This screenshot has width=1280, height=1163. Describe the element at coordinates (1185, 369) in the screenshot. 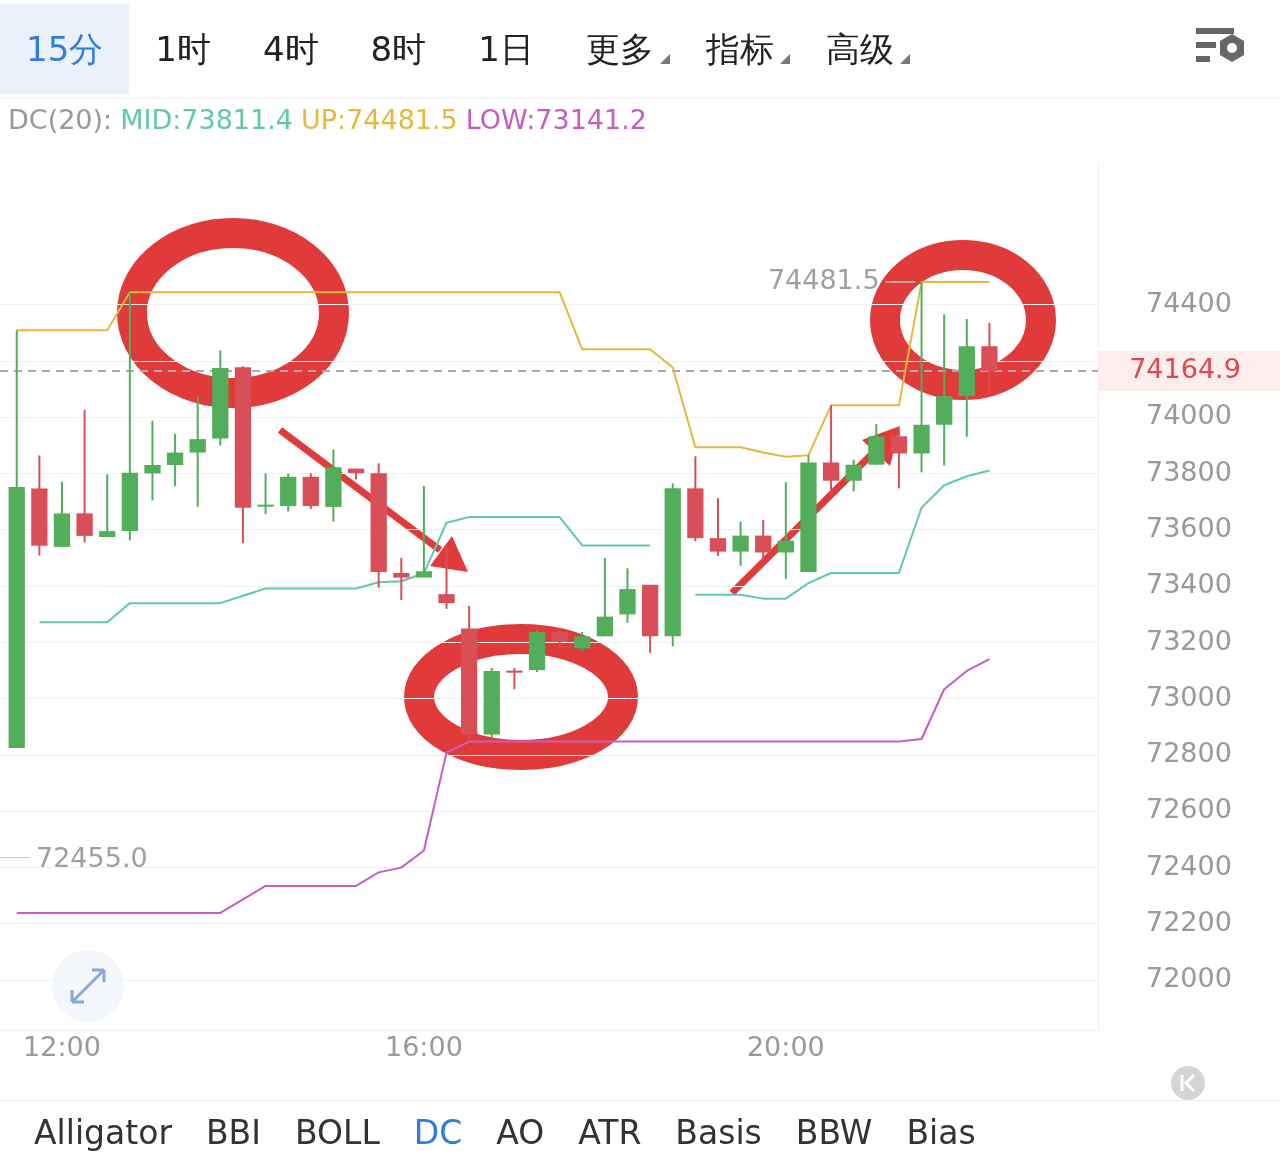

I see `ref-line-label: 74164.9` at that location.